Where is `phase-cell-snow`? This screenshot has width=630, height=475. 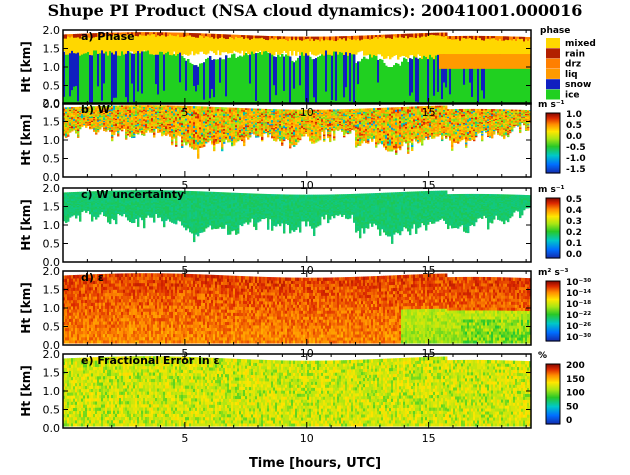 phase-cell-snow is located at coordinates (250, 68).